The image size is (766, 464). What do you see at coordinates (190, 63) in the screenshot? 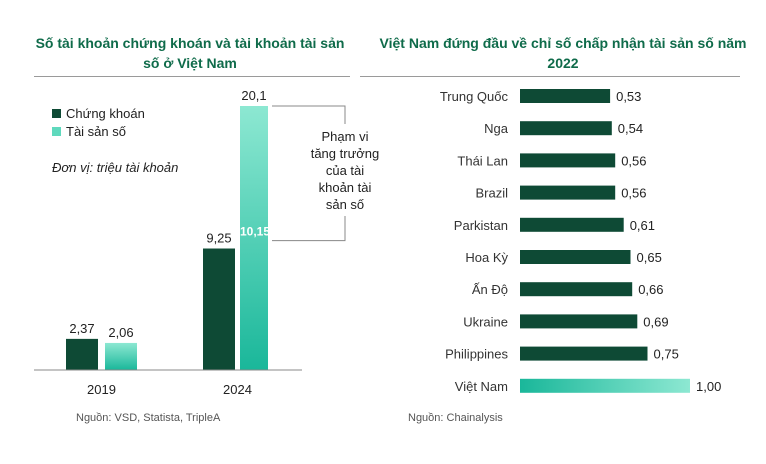
I see `left-title-line-2: số ở Việt Nam` at bounding box center [190, 63].